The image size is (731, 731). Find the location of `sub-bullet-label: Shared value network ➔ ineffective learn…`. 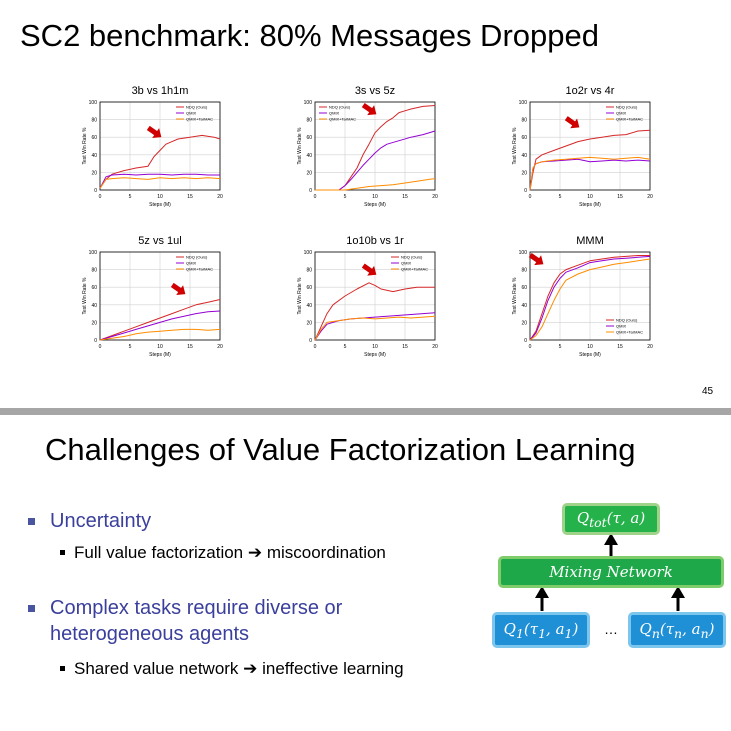

sub-bullet-label: Shared value network ➔ ineffective learn… is located at coordinates (239, 668).